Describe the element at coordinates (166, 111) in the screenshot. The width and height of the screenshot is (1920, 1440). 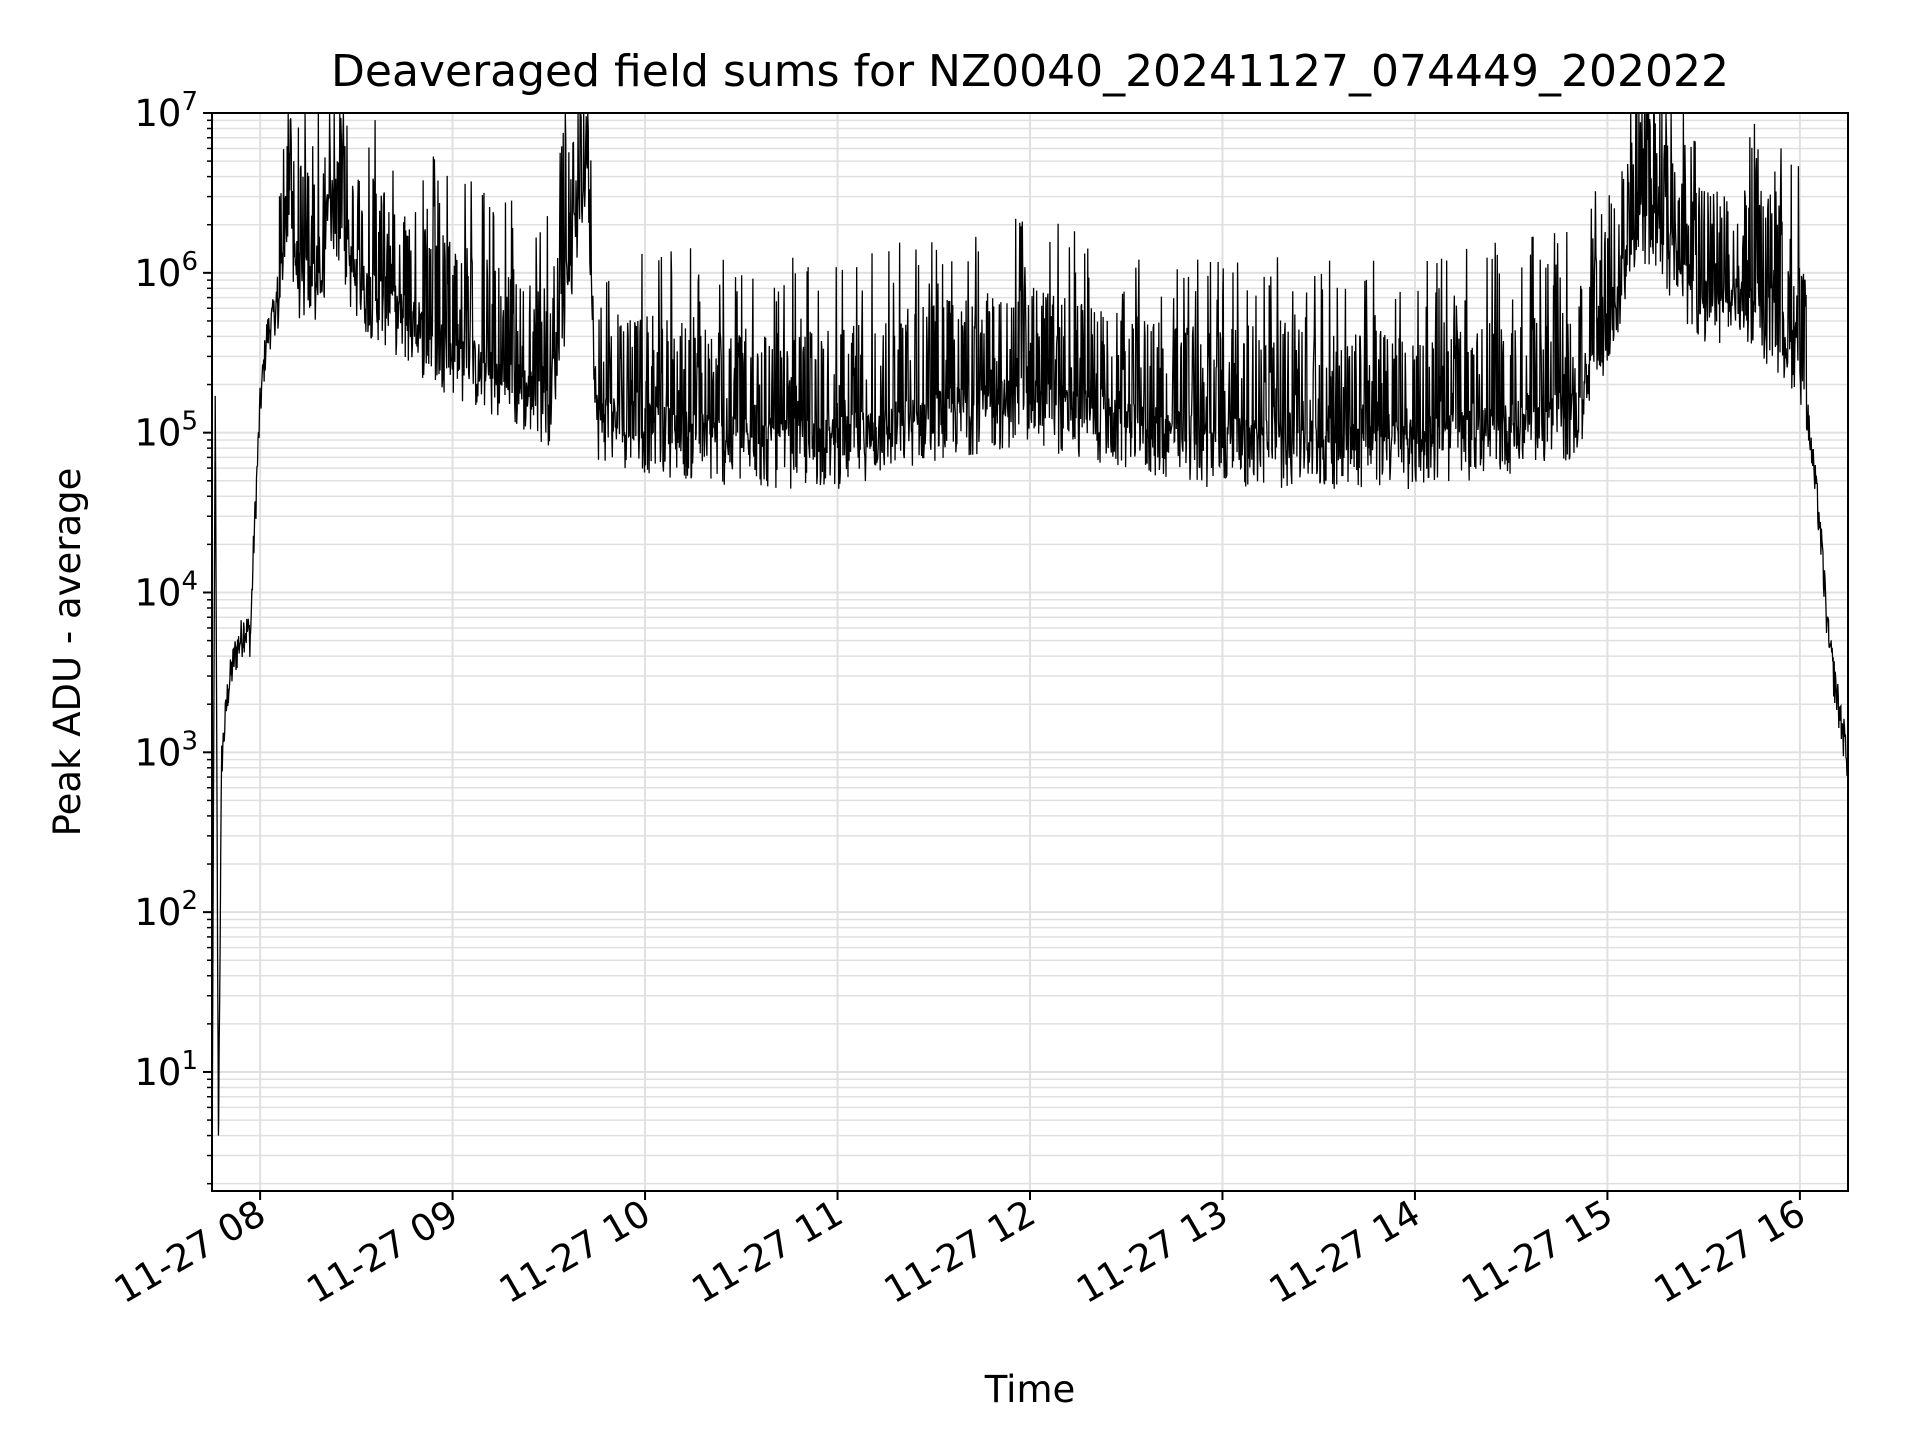
I see `y-tick-label: 107` at that location.